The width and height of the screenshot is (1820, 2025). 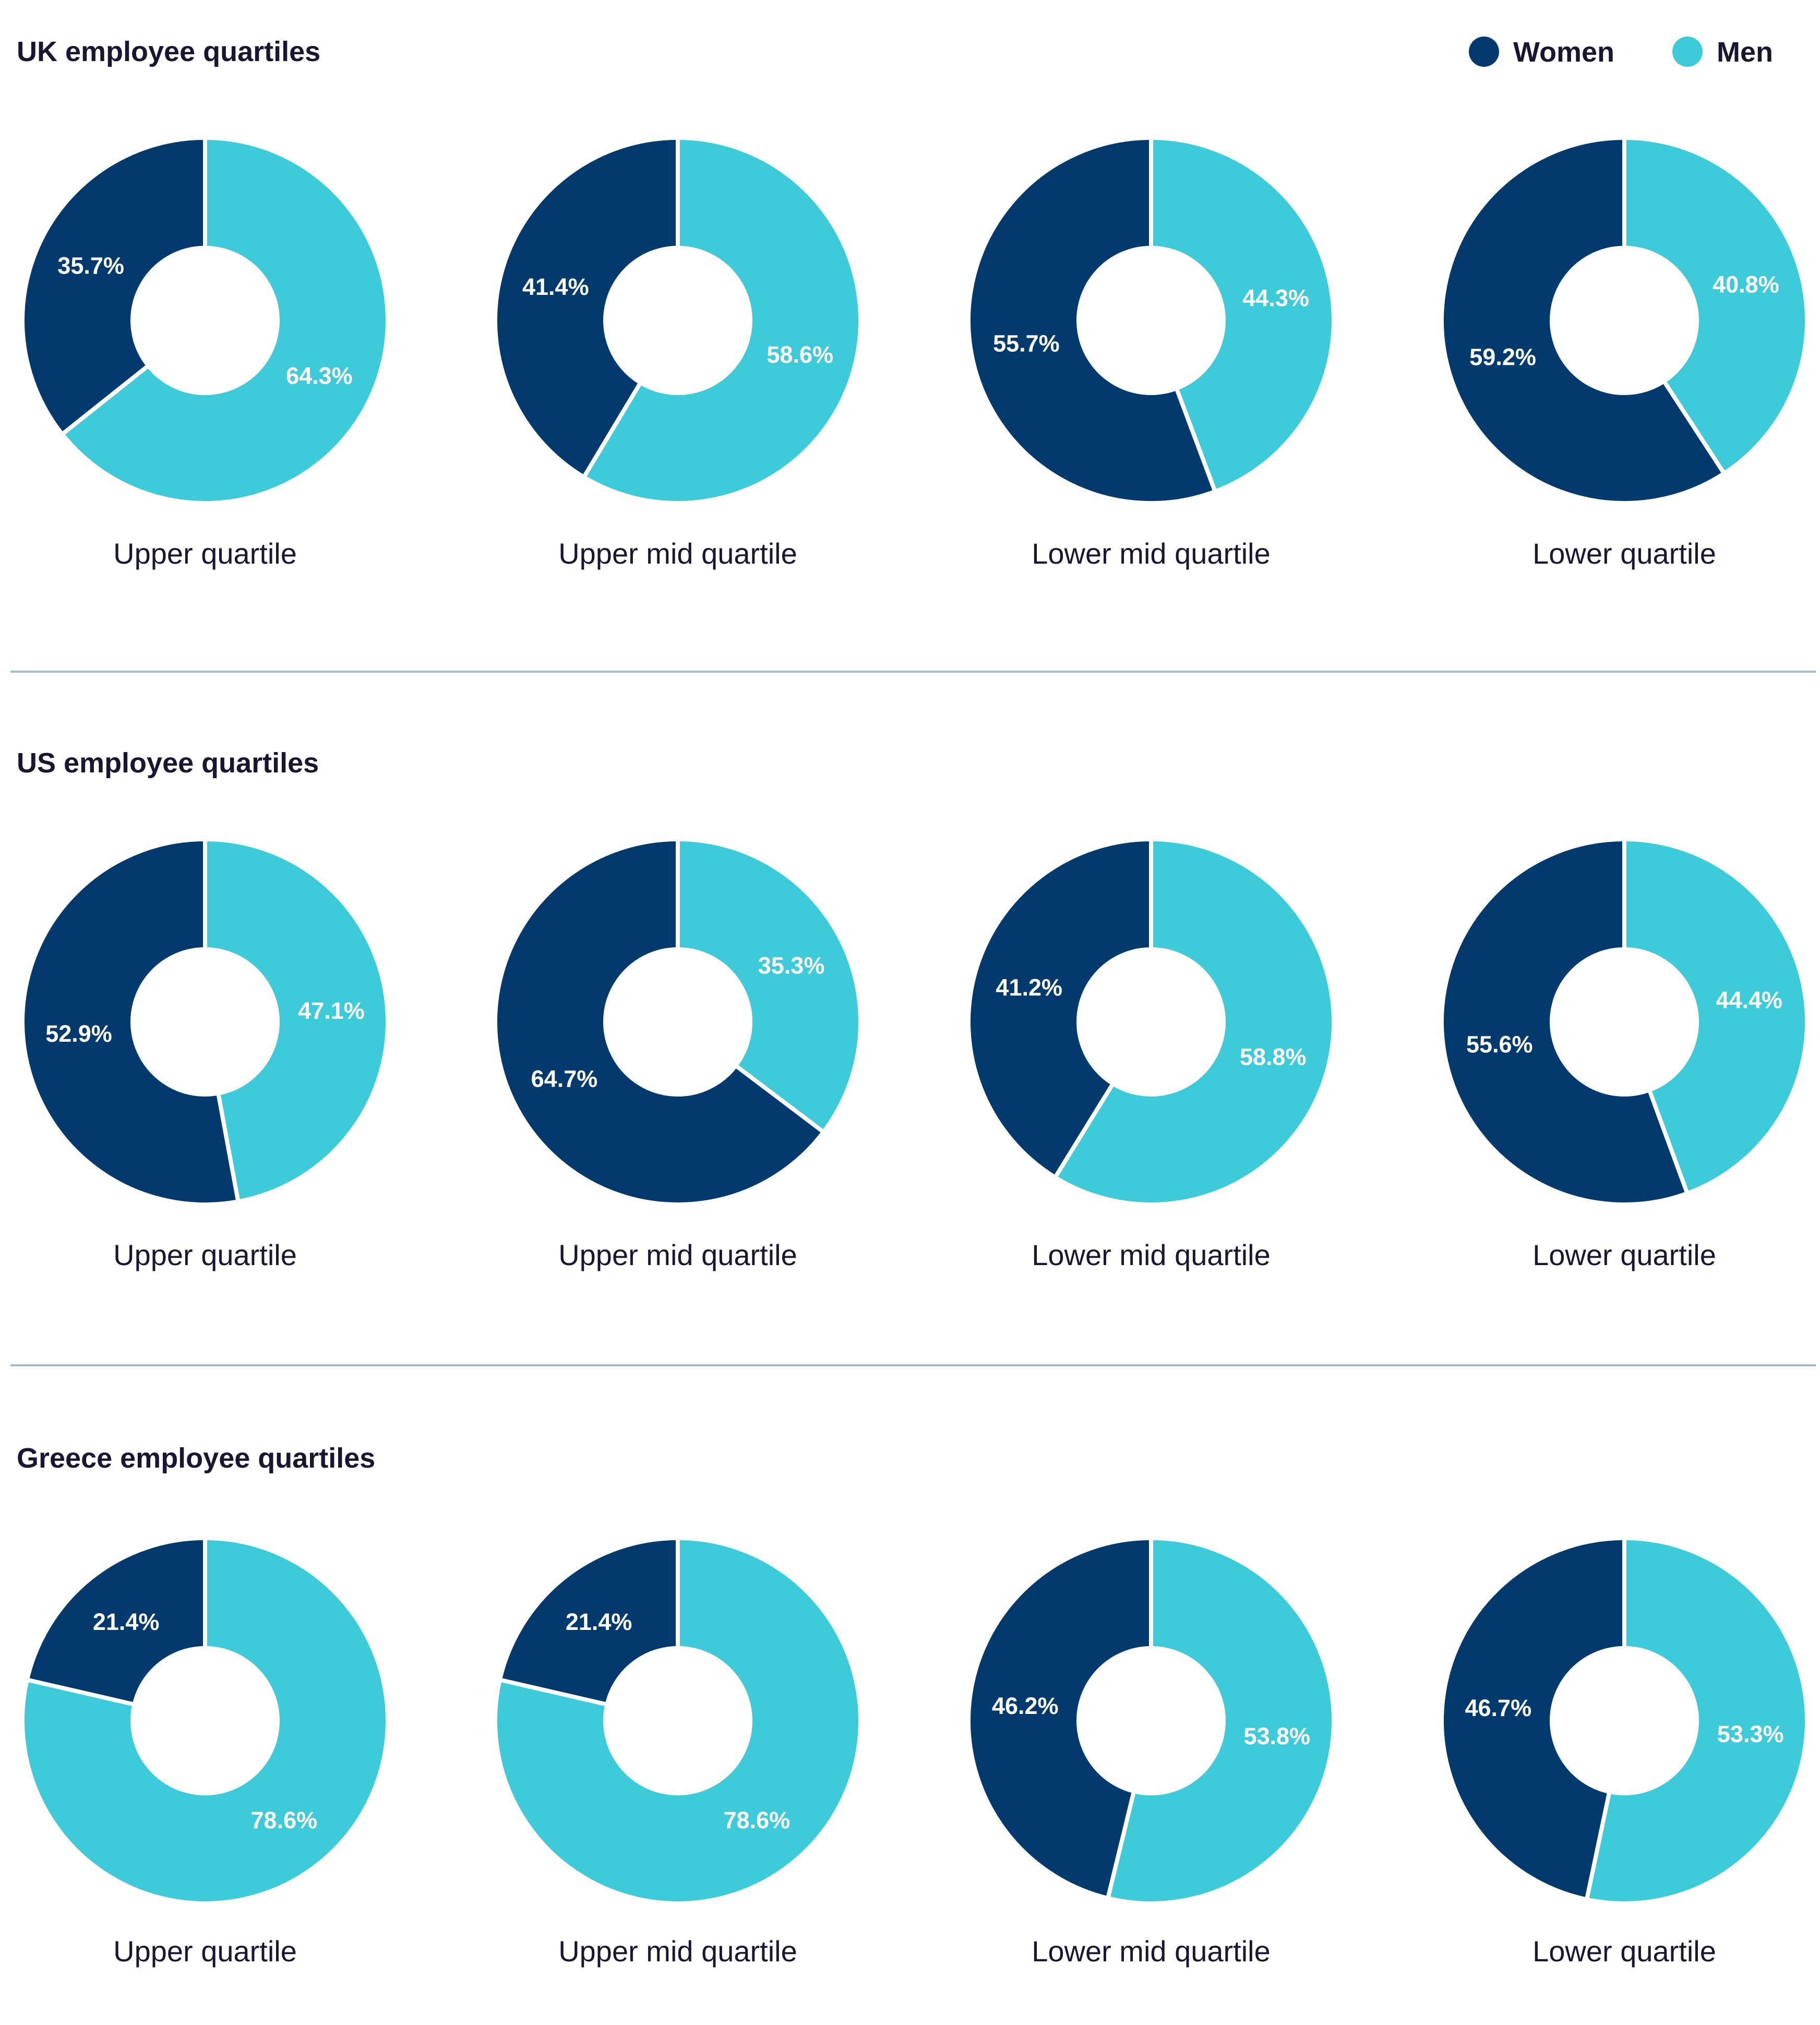 I want to click on donut-chart: 46.7% 53.3% Lower quartile, so click(x=1625, y=1751).